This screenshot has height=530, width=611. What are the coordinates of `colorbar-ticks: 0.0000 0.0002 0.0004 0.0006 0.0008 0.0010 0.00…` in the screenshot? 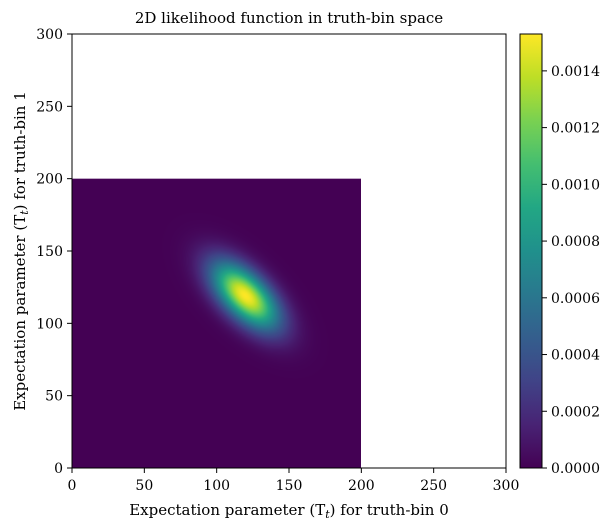 It's located at (571, 270).